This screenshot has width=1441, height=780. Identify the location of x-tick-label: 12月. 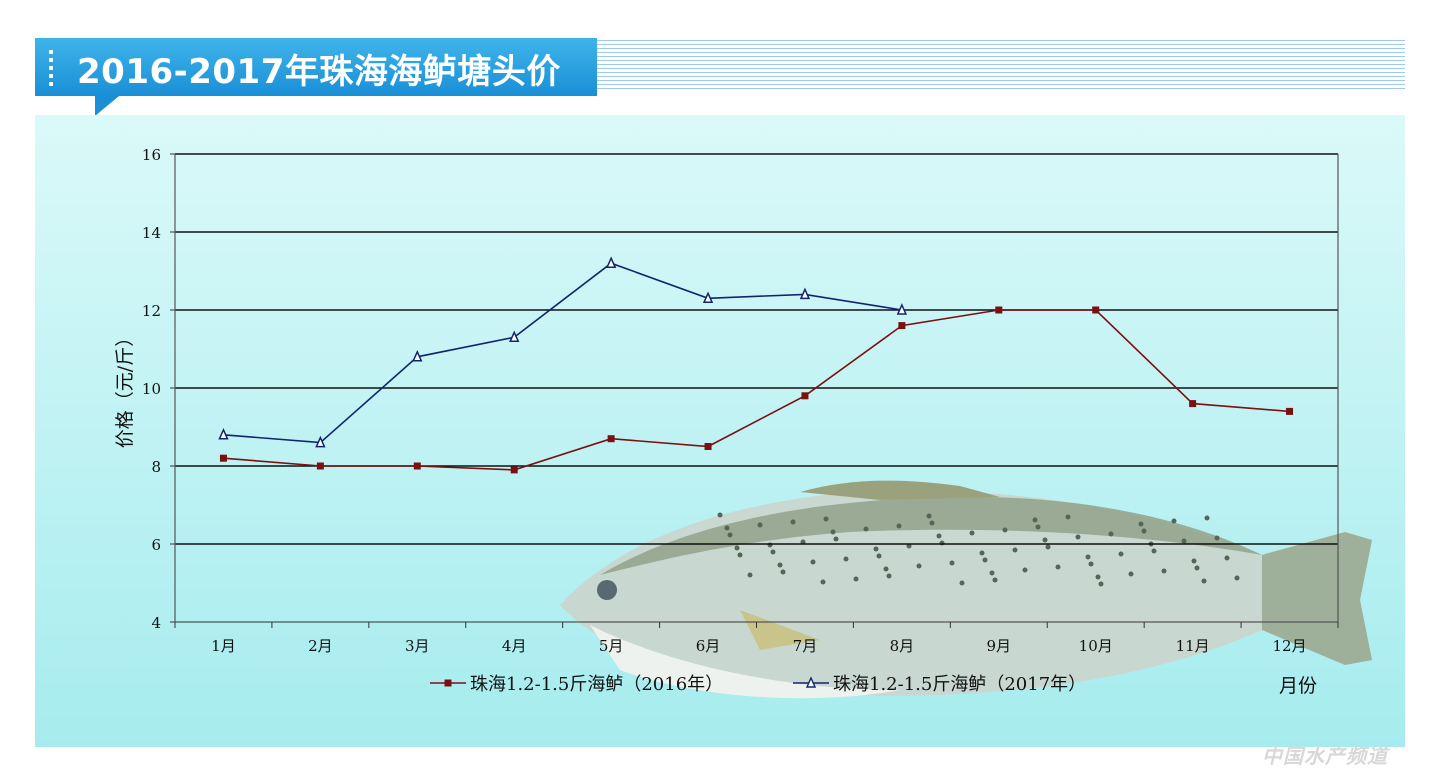
(1289, 646).